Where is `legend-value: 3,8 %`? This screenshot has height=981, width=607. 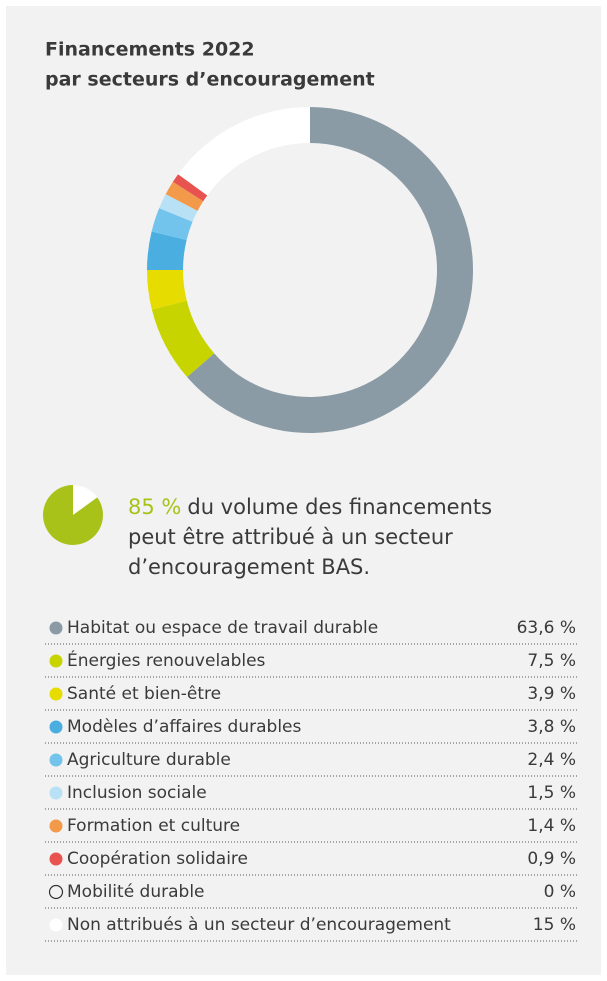
legend-value: 3,8 % is located at coordinates (551, 727).